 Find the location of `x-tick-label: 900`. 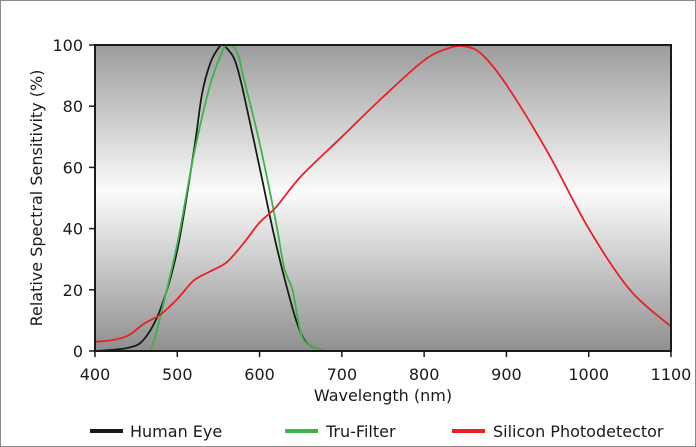

x-tick-label: 900 is located at coordinates (506, 374).